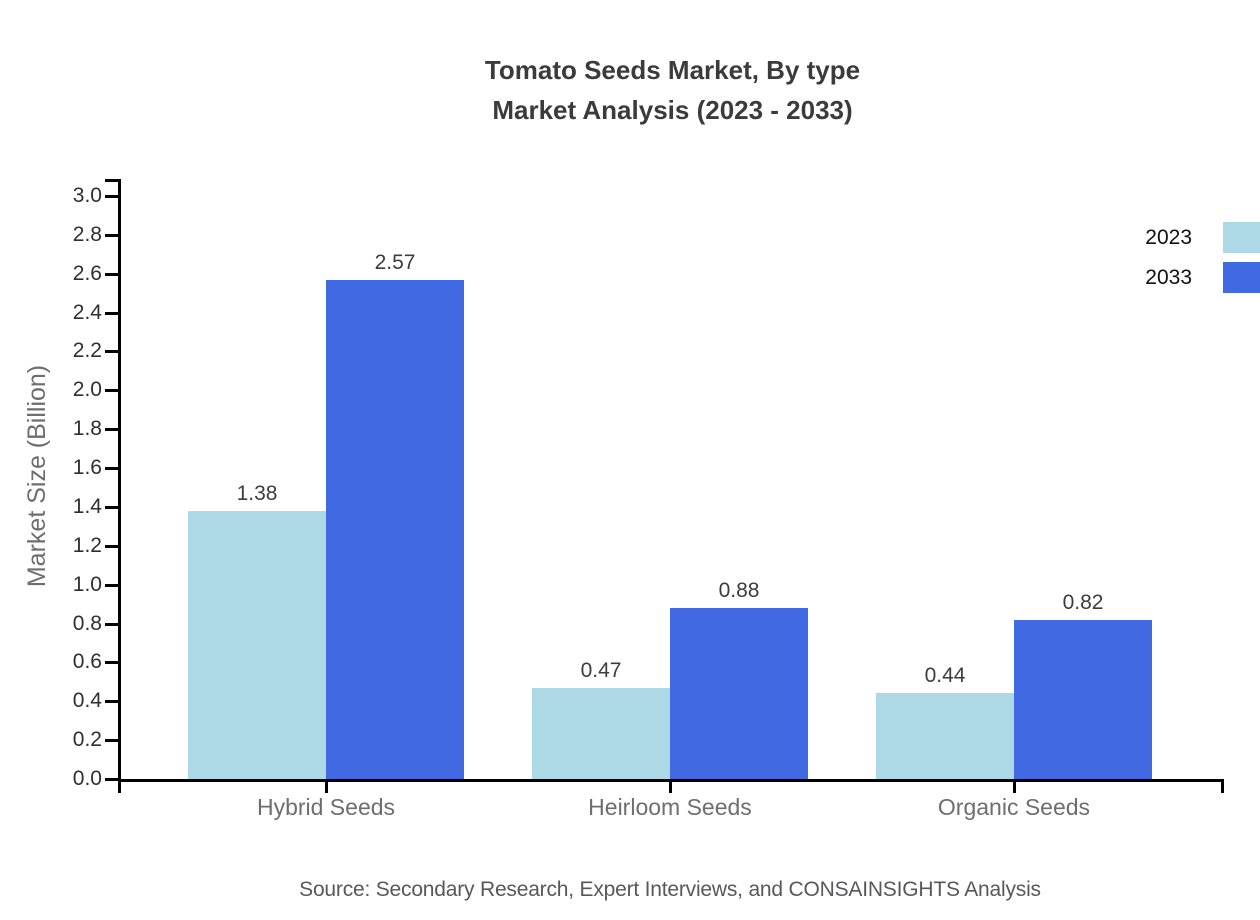  What do you see at coordinates (1168, 237) in the screenshot?
I see `legend-label-2023: 2023` at bounding box center [1168, 237].